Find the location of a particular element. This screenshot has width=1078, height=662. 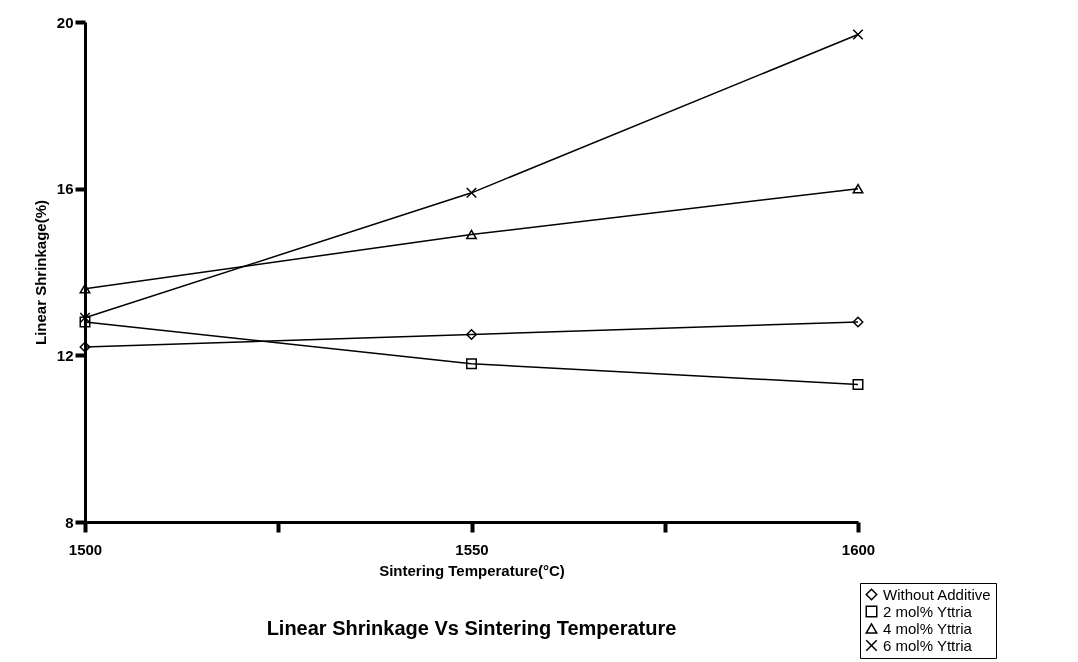

y-tick-label: 8 is located at coordinates (69, 522).